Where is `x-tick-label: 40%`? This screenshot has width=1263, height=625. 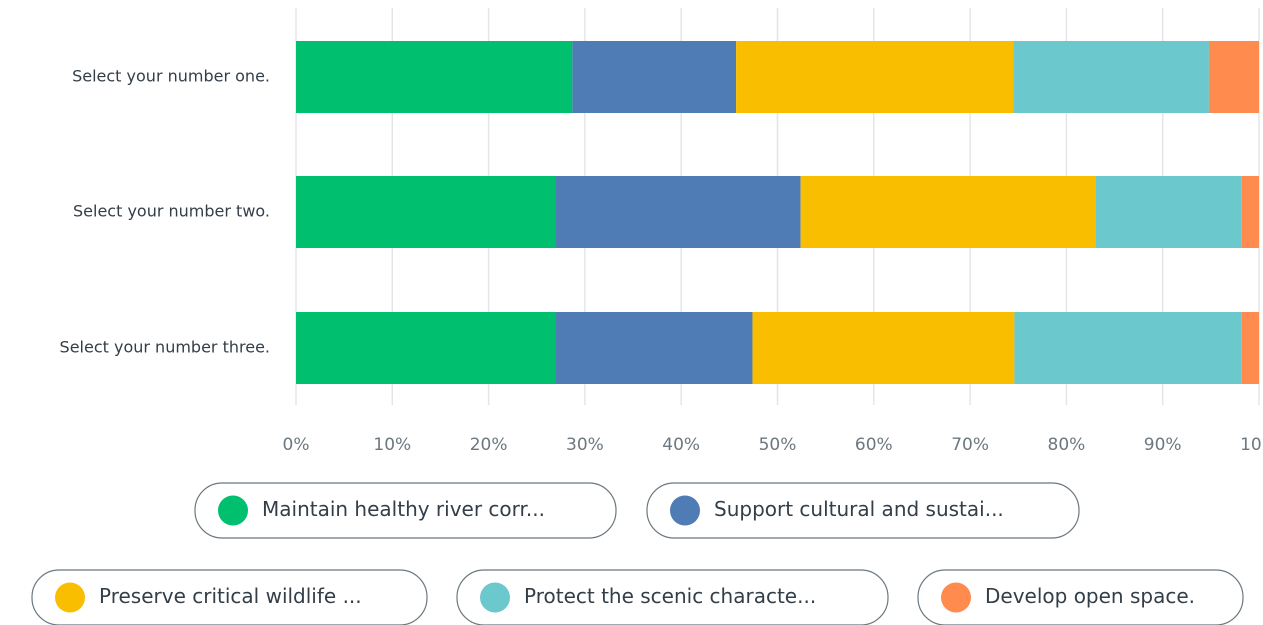
x-tick-label: 40% is located at coordinates (681, 445).